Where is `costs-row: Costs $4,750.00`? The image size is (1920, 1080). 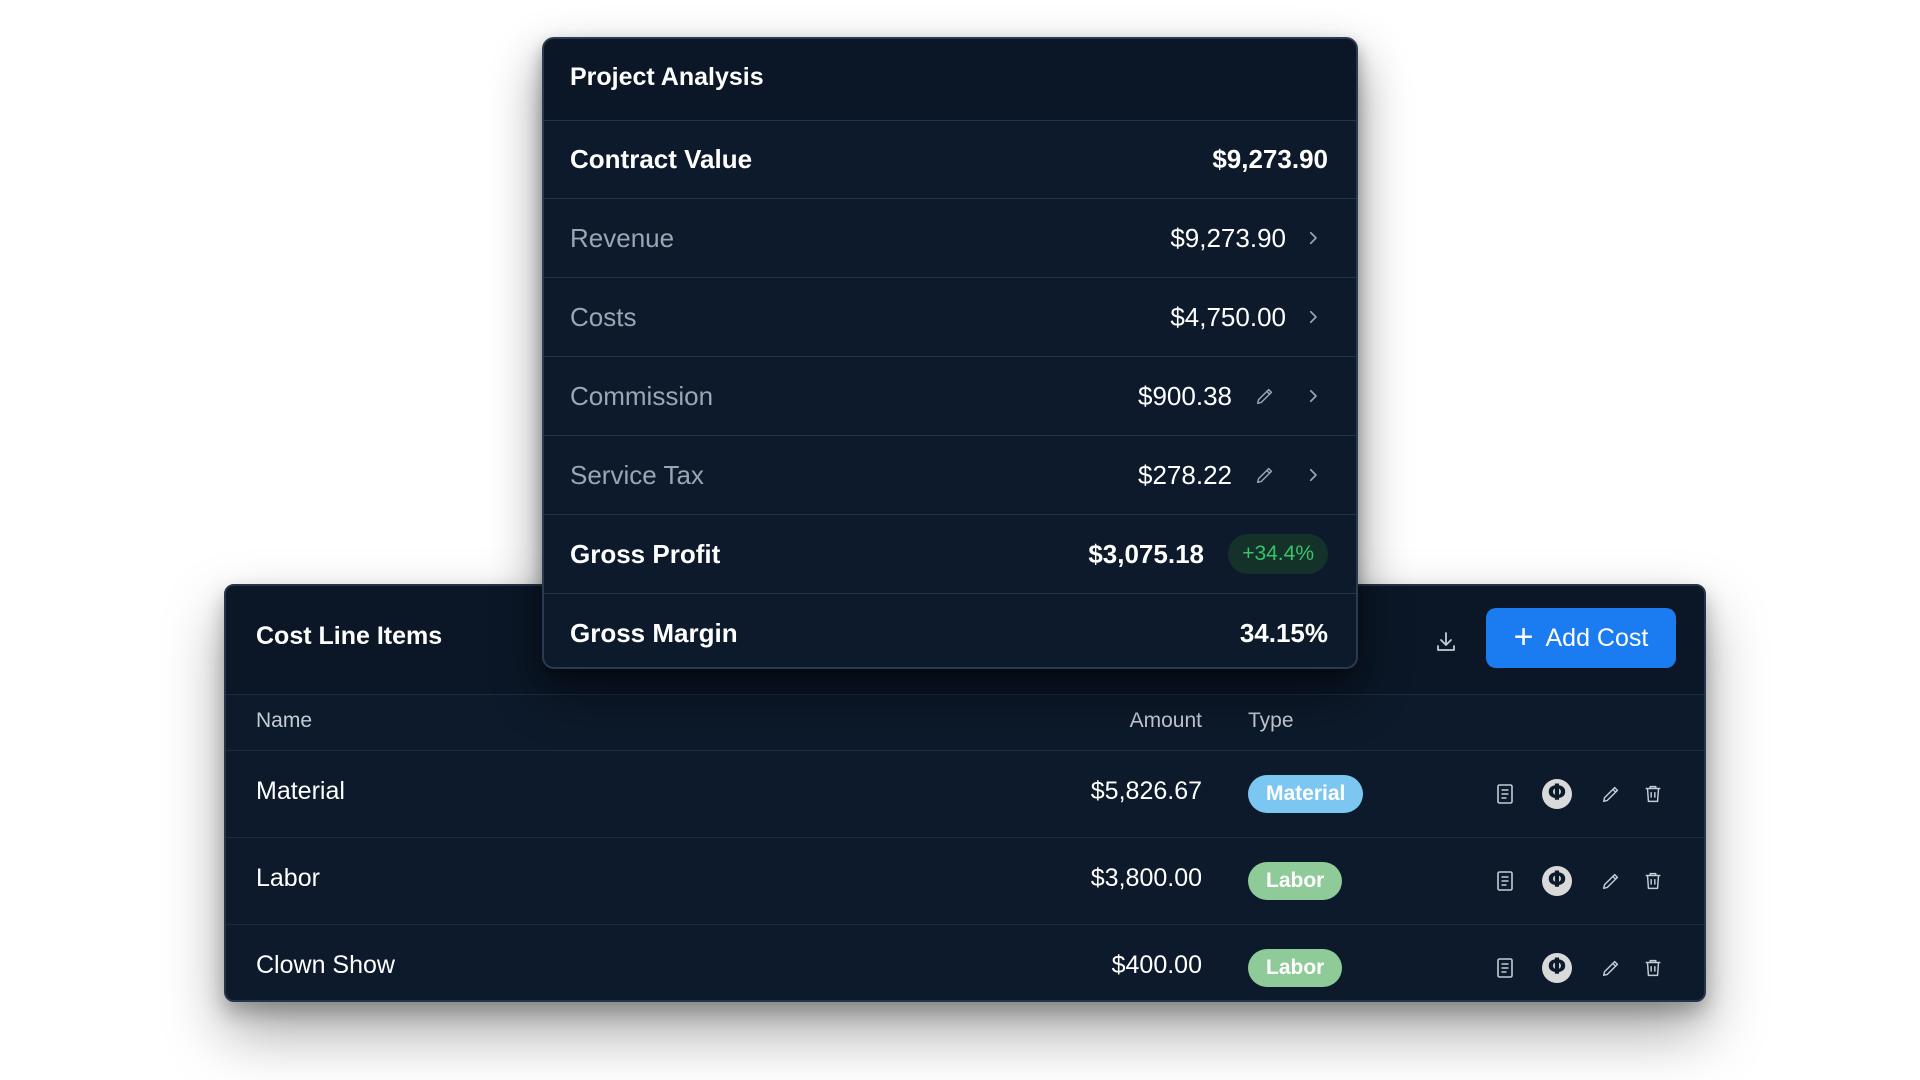 costs-row: Costs $4,750.00 is located at coordinates (950, 317).